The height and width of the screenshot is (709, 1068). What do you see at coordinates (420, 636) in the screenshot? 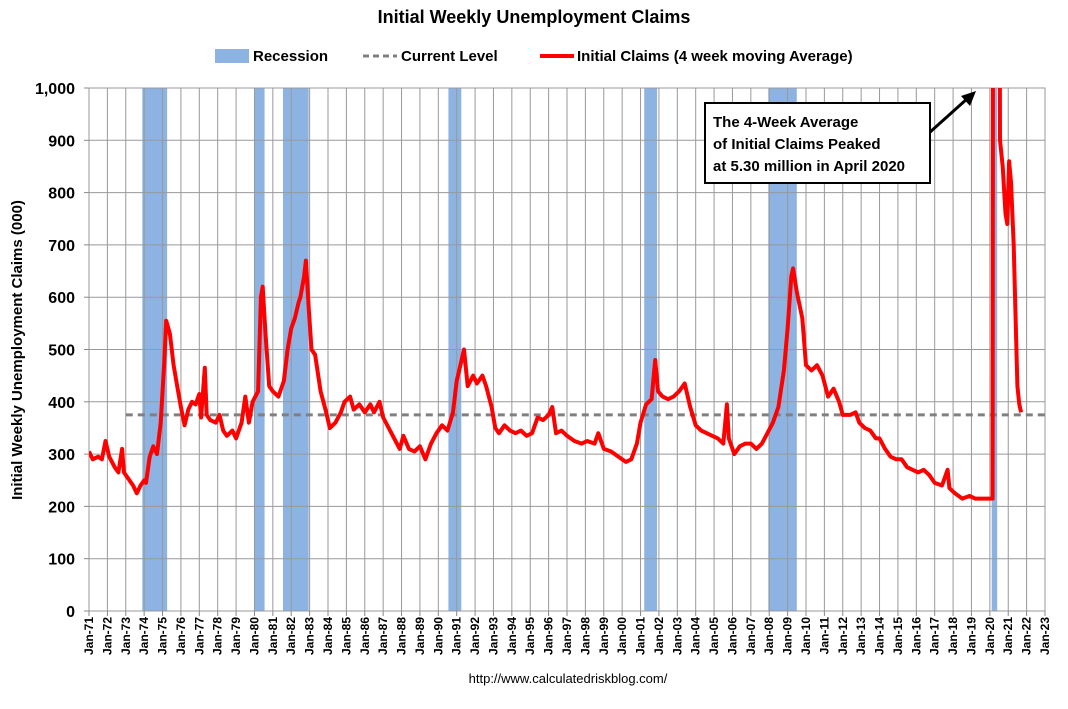
I see `x-tick-label: Jan-89` at bounding box center [420, 636].